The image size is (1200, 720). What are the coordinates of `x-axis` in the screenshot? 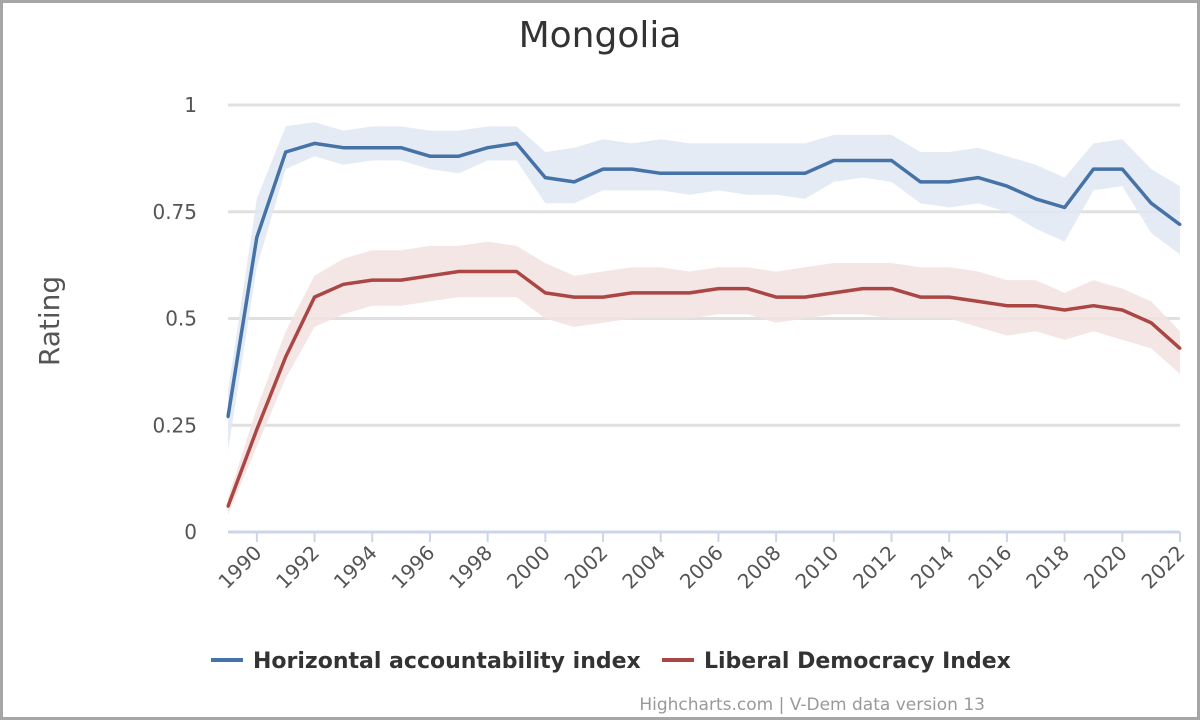 It's located at (704, 536).